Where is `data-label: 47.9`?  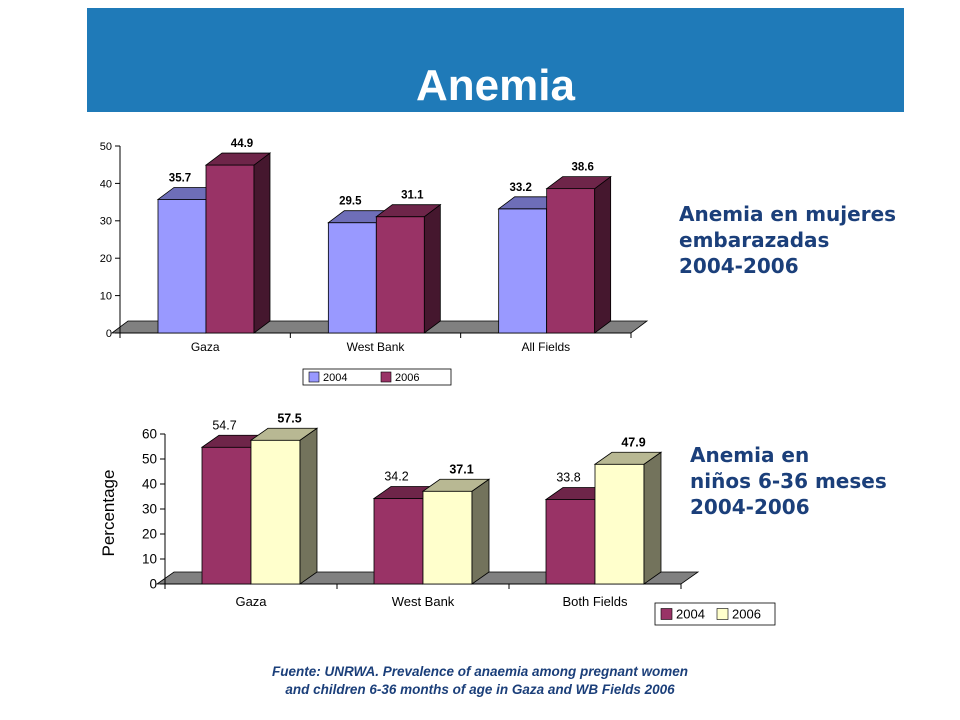 data-label: 47.9 is located at coordinates (633, 442).